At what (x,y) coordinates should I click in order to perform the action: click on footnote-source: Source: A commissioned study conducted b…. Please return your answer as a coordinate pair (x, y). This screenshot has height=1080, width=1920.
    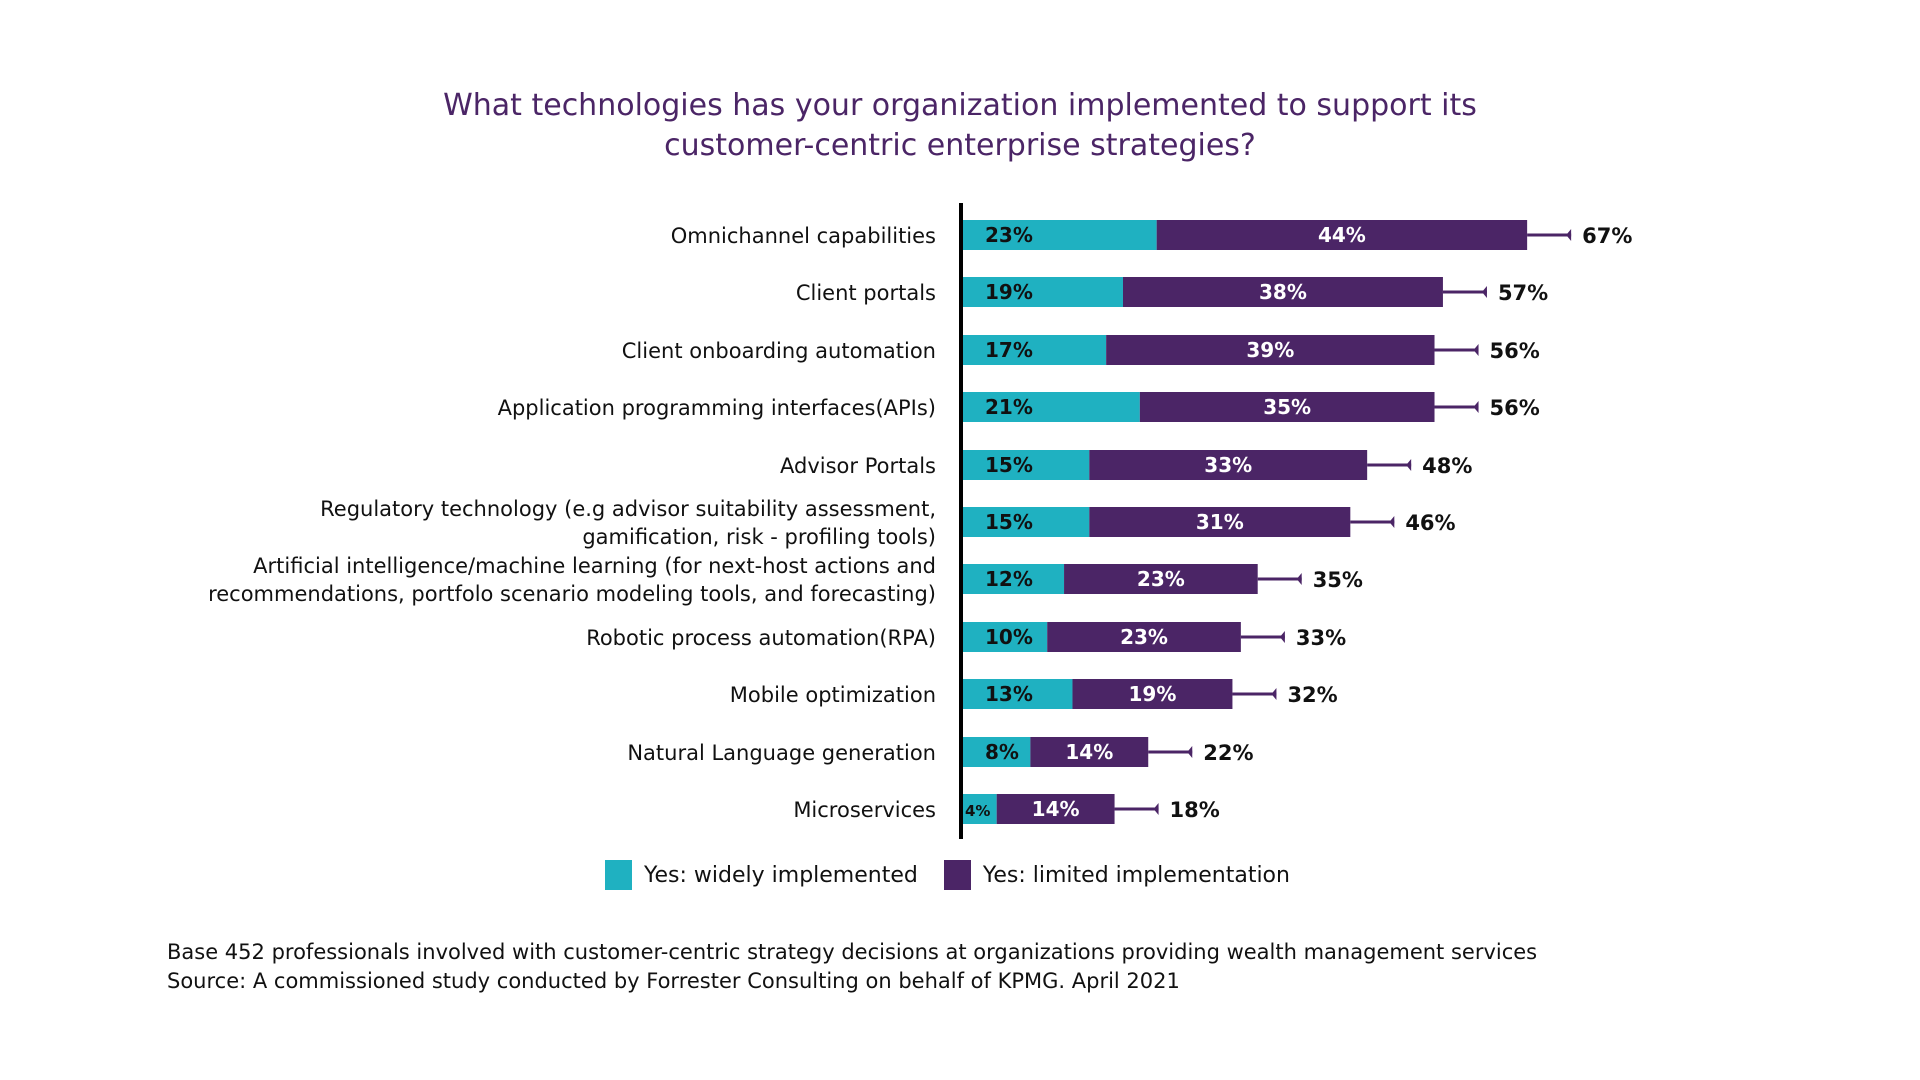
    Looking at the image, I should click on (673, 981).